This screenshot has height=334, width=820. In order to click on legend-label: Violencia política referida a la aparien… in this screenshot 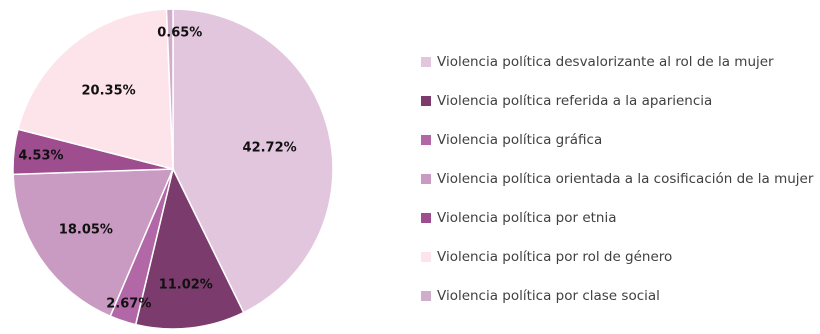, I will do `click(575, 100)`.